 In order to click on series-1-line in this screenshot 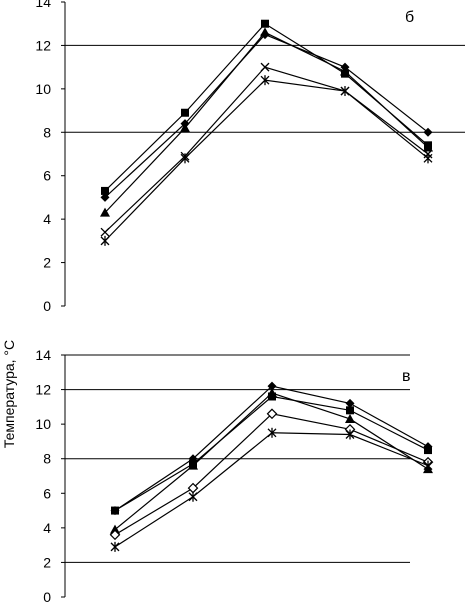, I will do `click(271, 448)`.